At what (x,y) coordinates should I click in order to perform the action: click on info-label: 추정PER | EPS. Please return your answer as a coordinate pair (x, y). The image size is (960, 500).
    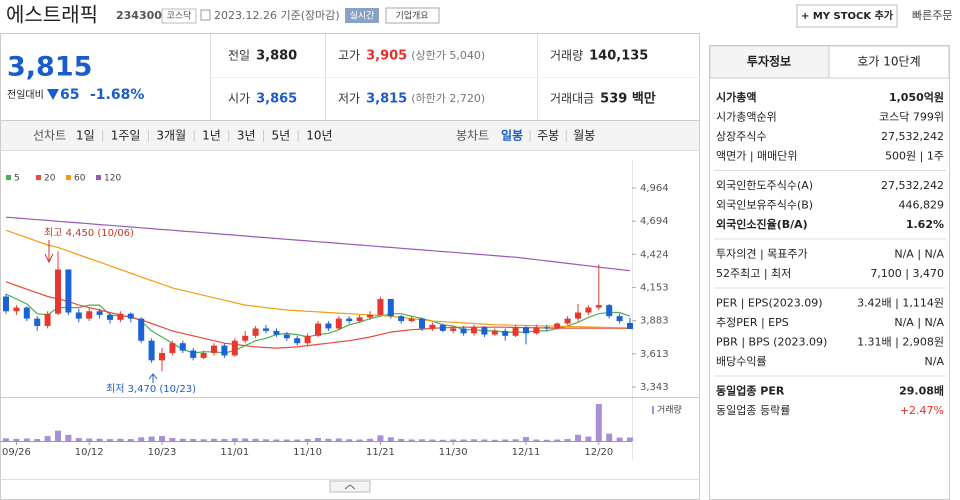
    Looking at the image, I should click on (752, 322).